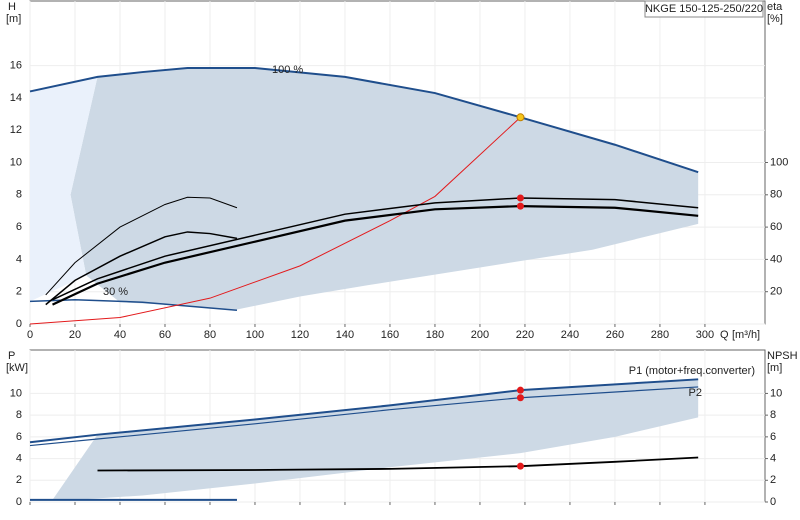 The width and height of the screenshot is (800, 520). I want to click on curve-label: P2, so click(695, 393).